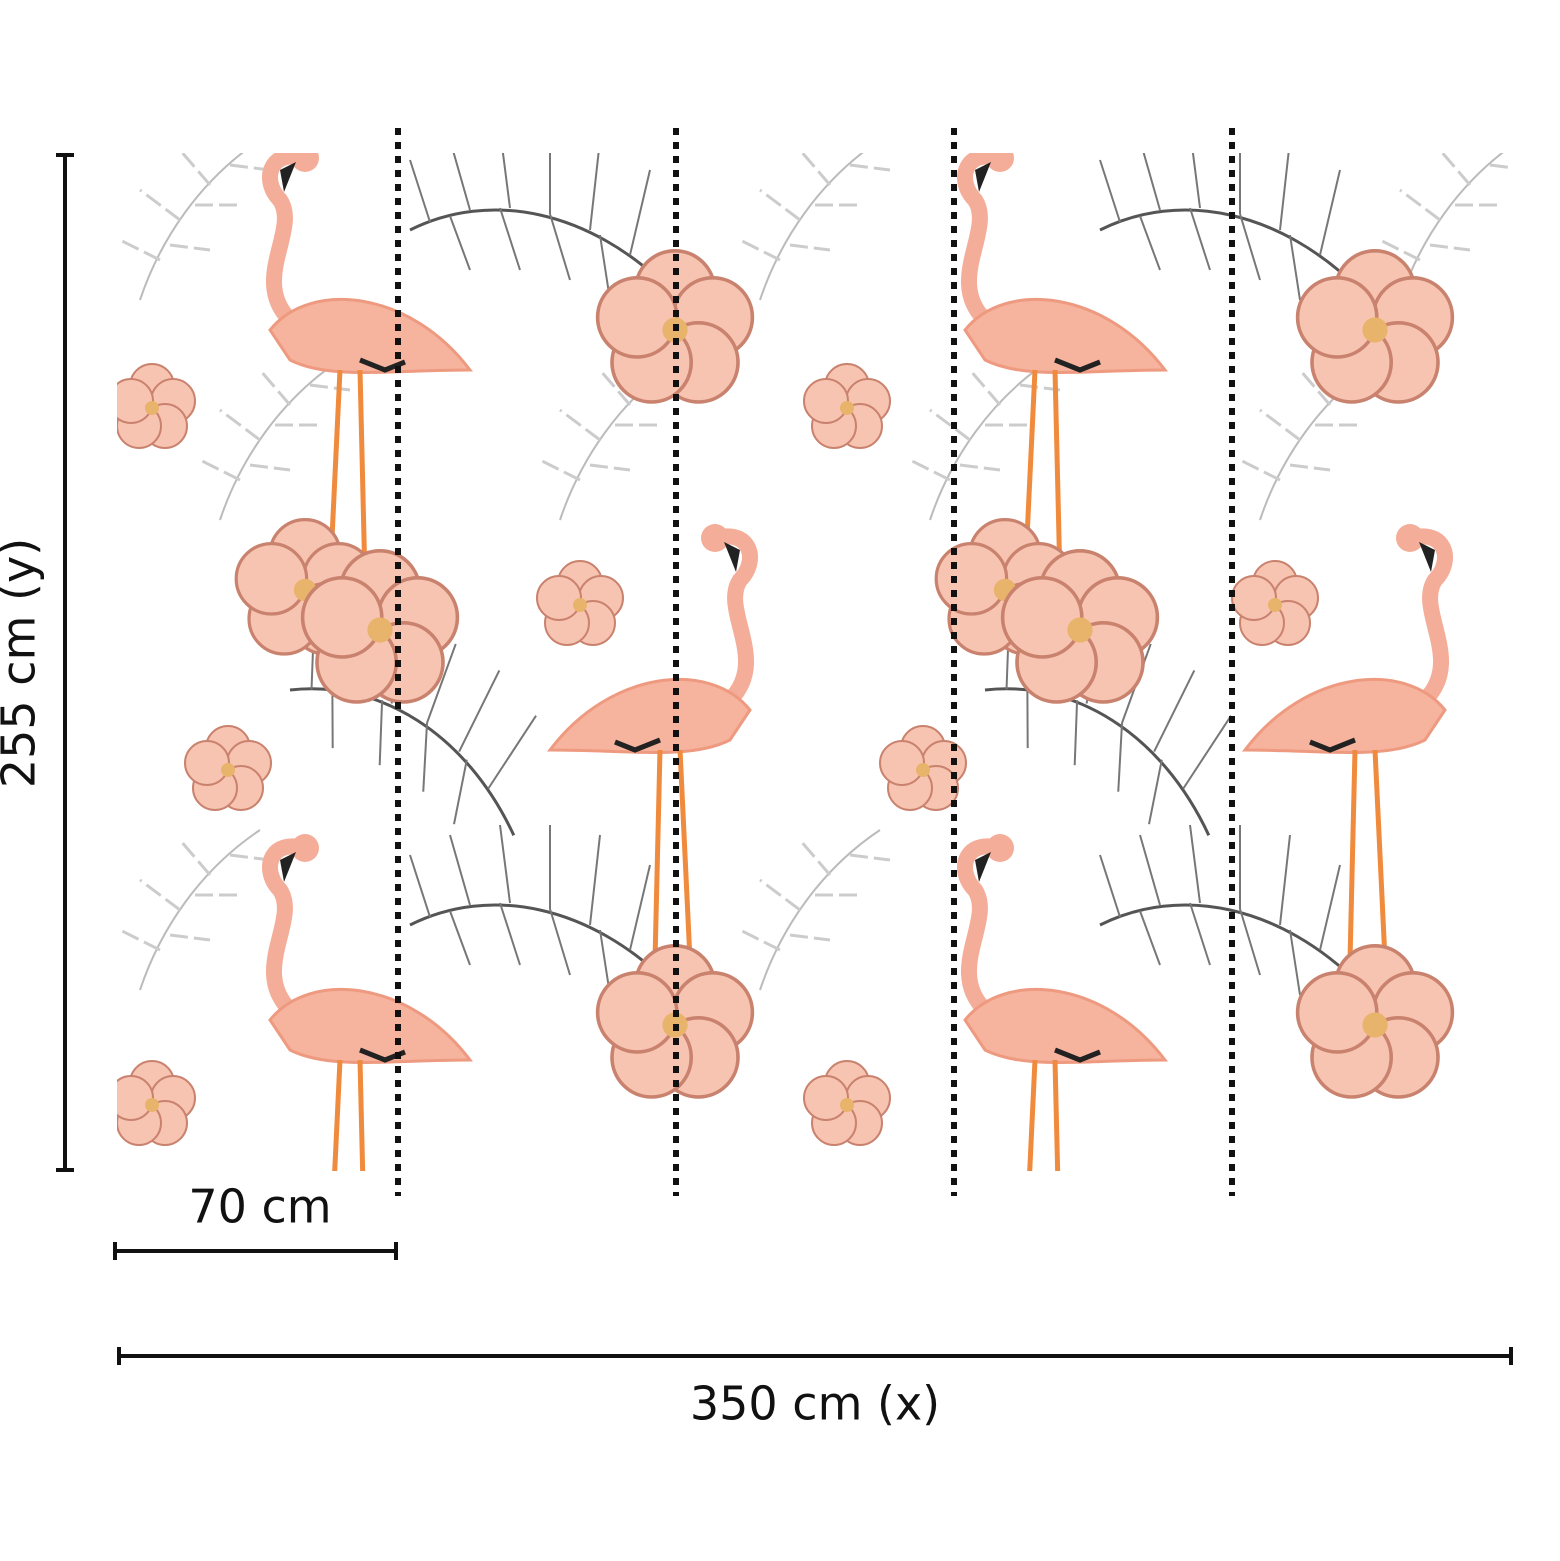 The height and width of the screenshot is (1561, 1560). Describe the element at coordinates (815, 1404) in the screenshot. I see `width-label: 350 cm (x)` at that location.